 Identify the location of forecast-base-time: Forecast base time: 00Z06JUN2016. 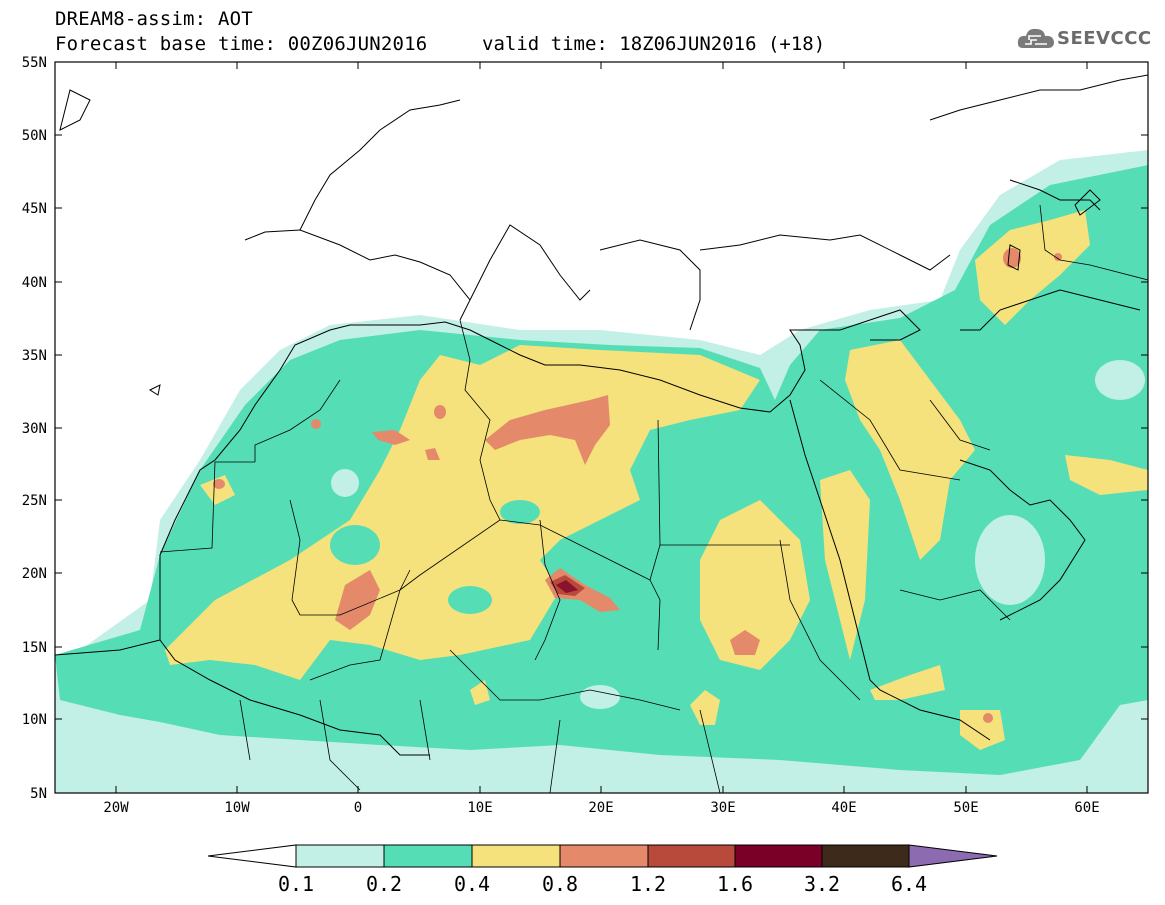
(241, 44).